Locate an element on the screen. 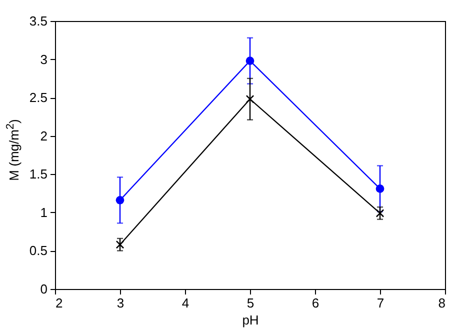 This screenshot has width=474, height=331. x-tick-label: 8 is located at coordinates (442, 303).